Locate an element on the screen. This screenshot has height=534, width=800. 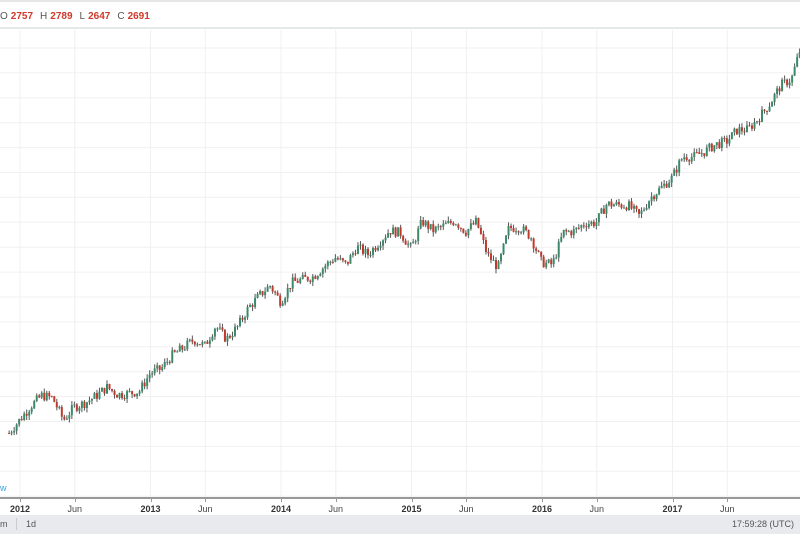
toolbar-divider is located at coordinates (16, 524).